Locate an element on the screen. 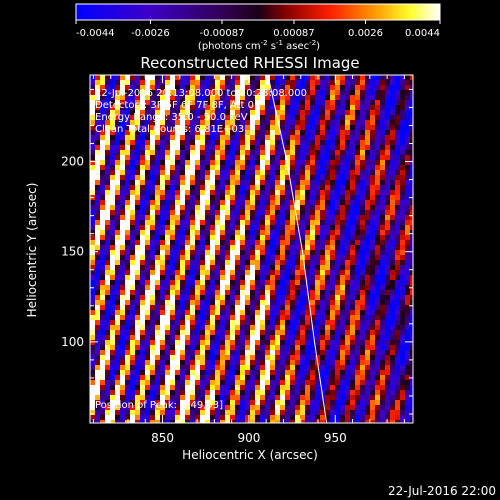 This screenshot has height=500, width=500. y-tick-labels: 100 150 200 is located at coordinates (72, 252).